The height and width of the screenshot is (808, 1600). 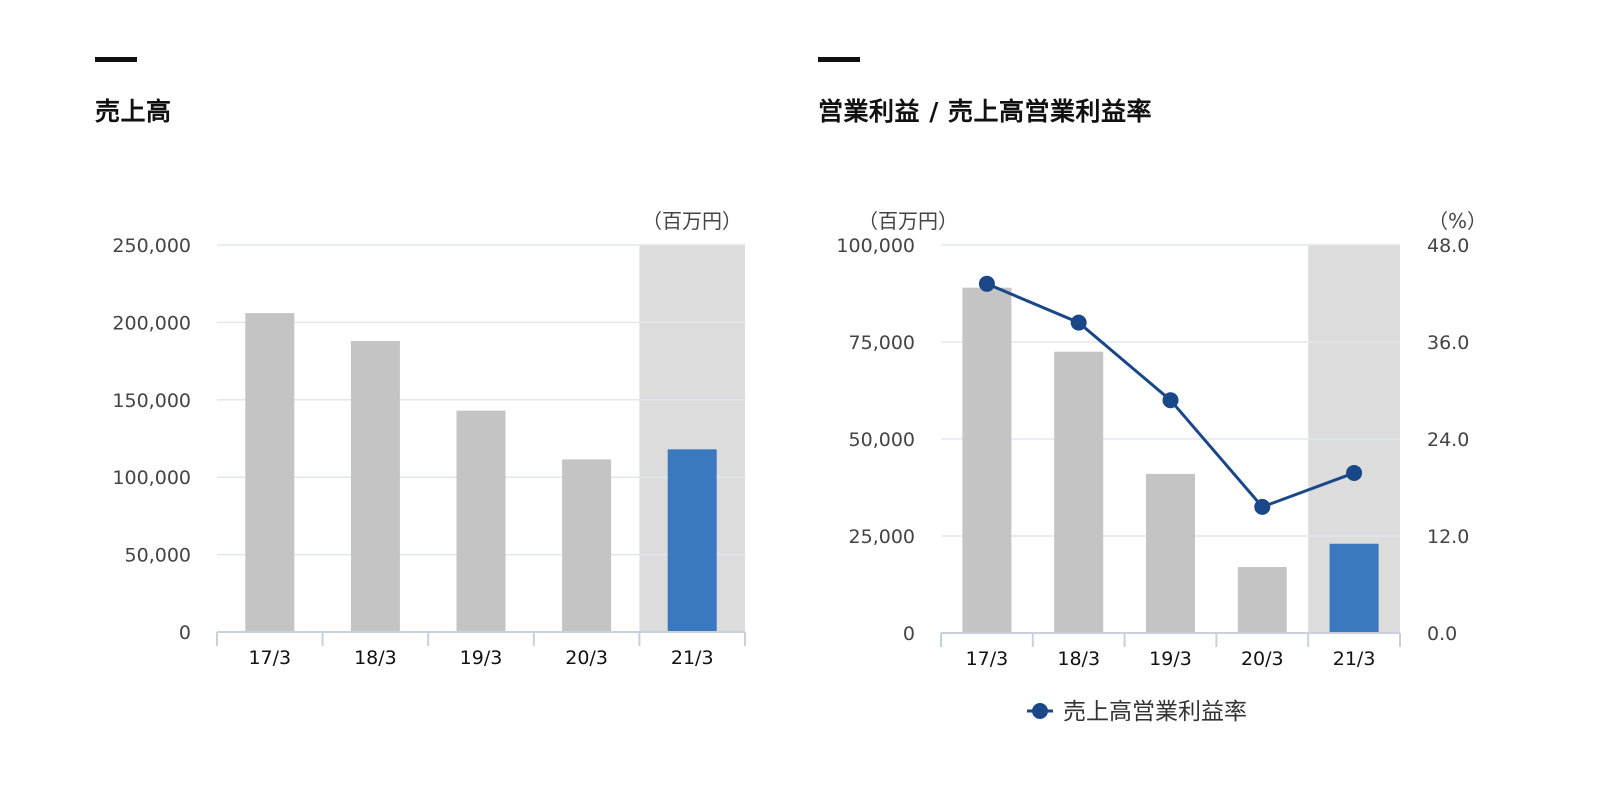 I want to click on sales-chart-title: 売上高, so click(x=133, y=111).